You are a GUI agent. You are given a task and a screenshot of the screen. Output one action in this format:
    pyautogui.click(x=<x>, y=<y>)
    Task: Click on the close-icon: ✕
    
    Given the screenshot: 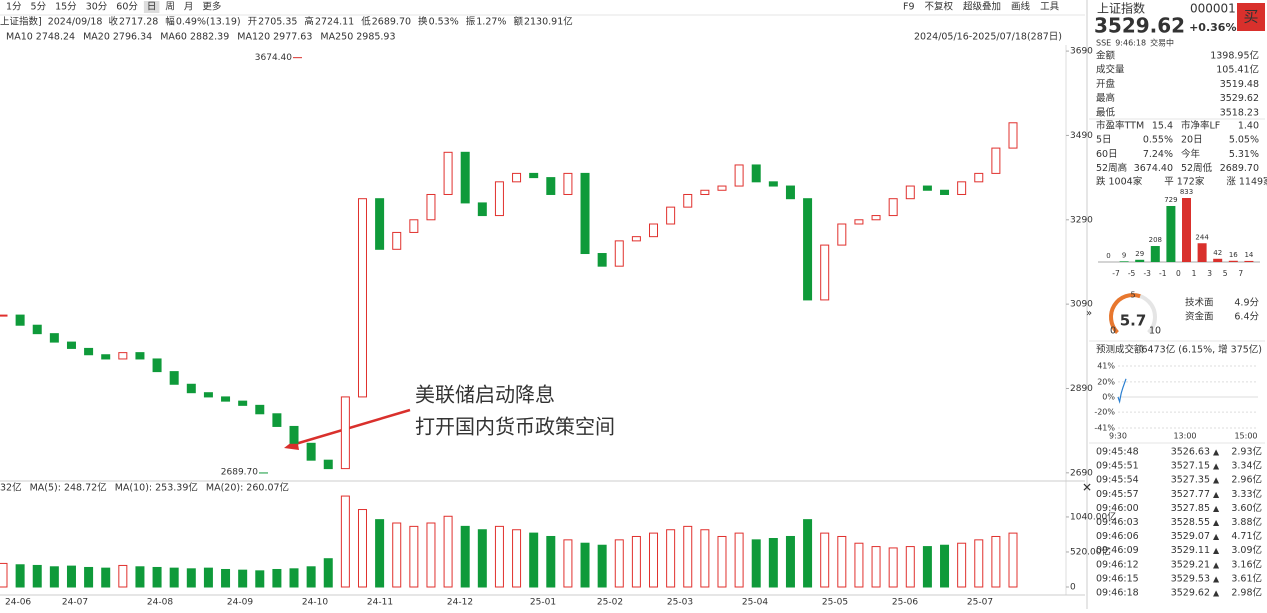 What is the action you would take?
    pyautogui.click(x=1087, y=488)
    